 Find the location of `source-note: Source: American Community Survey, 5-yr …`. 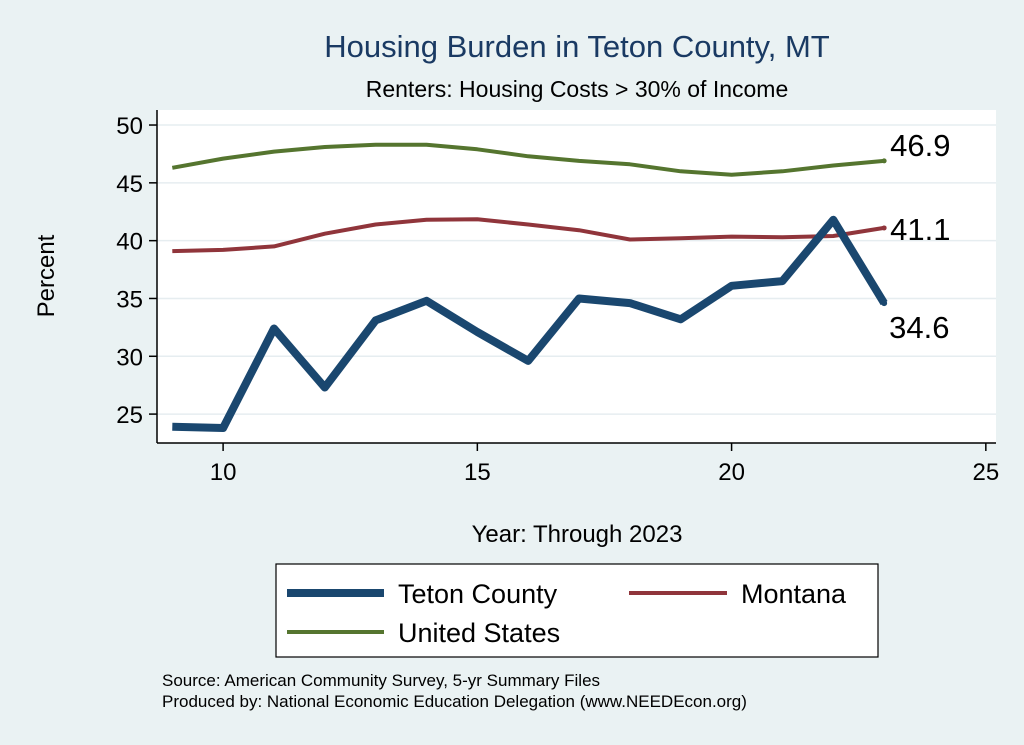

source-note: Source: American Community Survey, 5-yr … is located at coordinates (381, 680).